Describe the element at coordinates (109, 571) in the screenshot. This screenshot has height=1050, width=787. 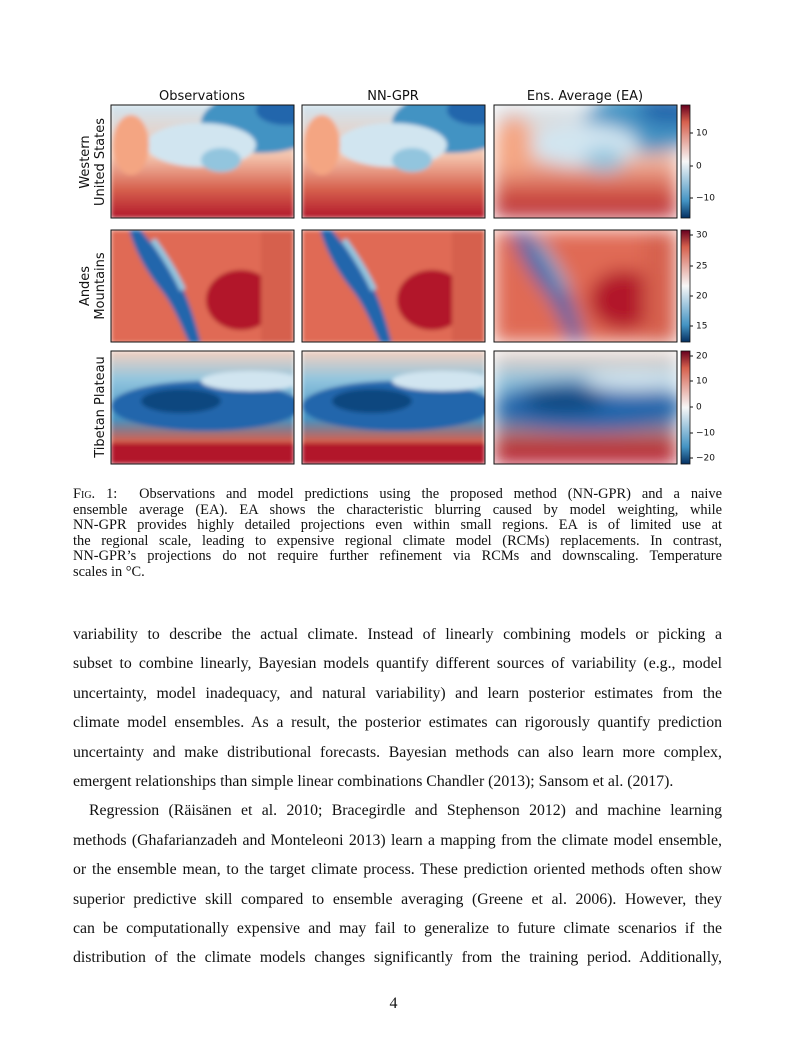
I see `caption-line: scales in °C.` at that location.